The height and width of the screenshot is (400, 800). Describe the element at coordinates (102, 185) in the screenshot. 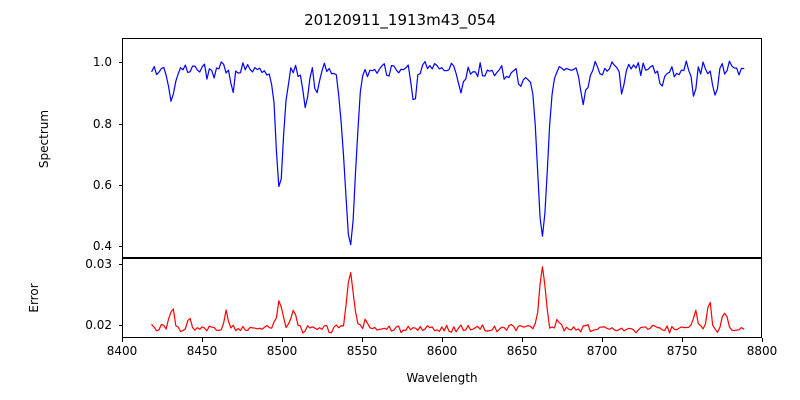

I see `spectrum-ytick-0.6: 0.6` at that location.